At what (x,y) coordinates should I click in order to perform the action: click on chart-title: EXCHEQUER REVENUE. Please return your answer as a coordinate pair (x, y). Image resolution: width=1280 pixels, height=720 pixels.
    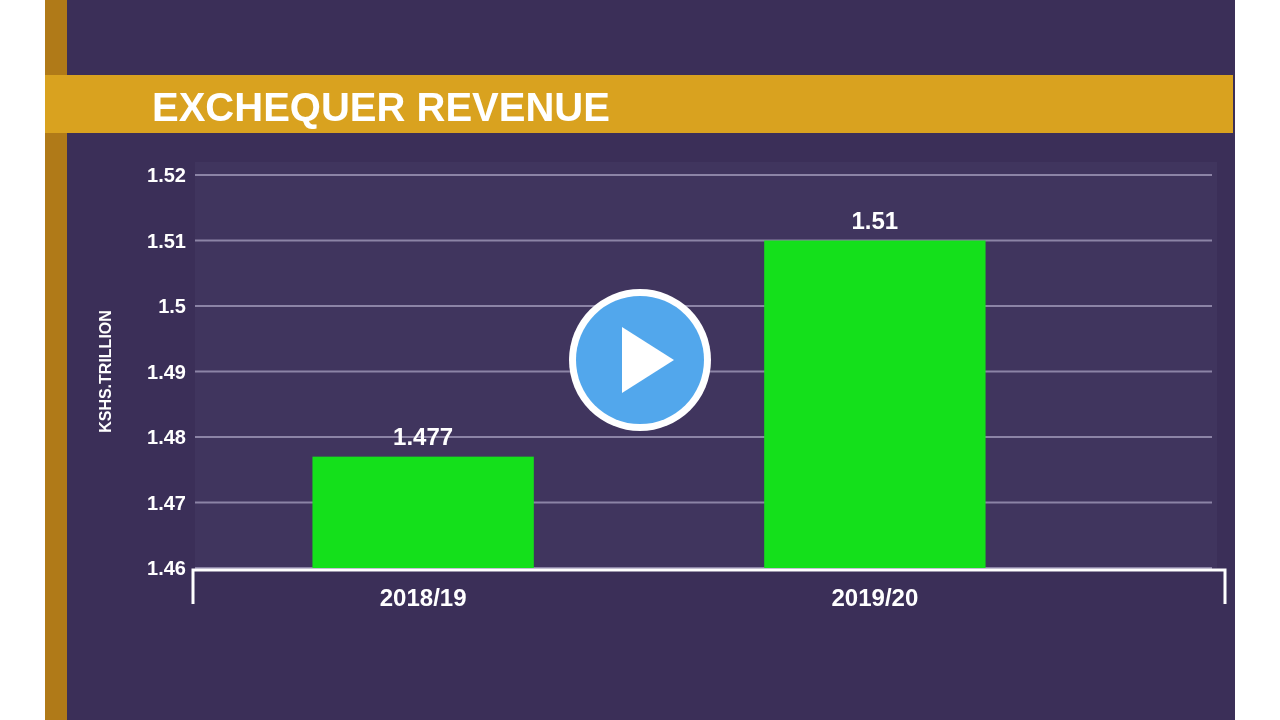
    Looking at the image, I should click on (381, 107).